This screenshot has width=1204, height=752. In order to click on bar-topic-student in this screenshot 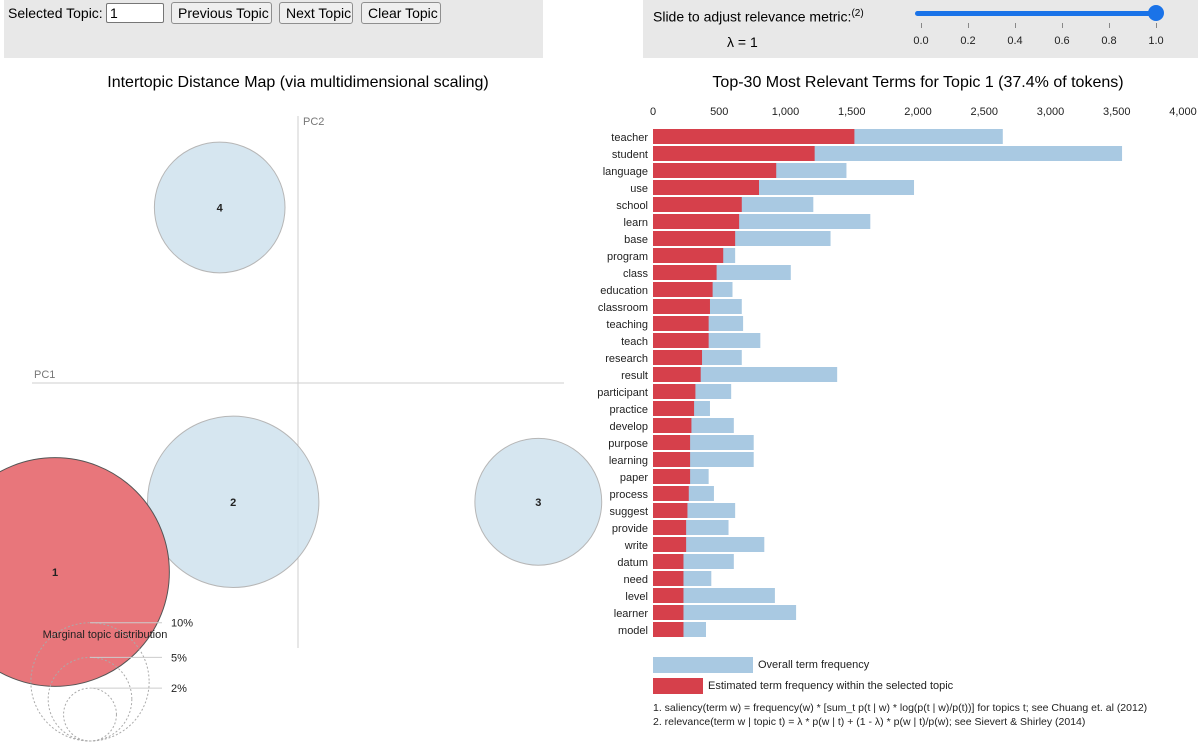, I will do `click(734, 153)`.